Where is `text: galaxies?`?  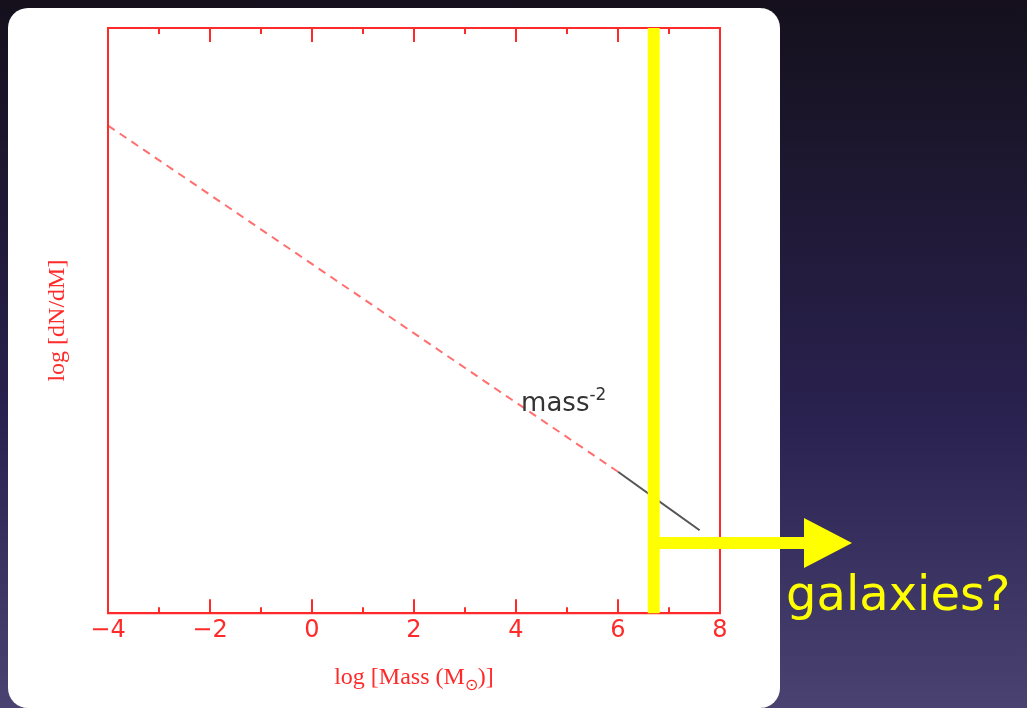 text: galaxies? is located at coordinates (898, 593).